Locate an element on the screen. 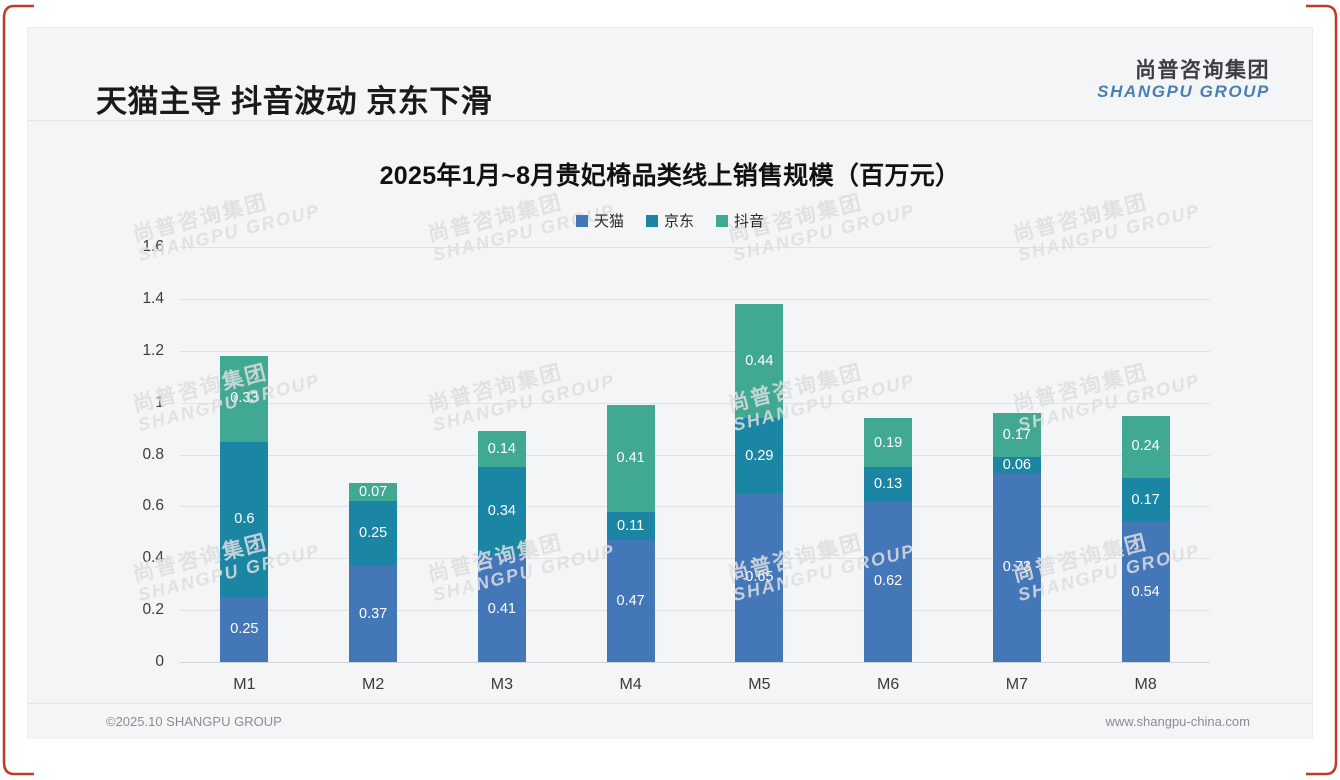  bar-column-M1: 0.25 0.6 0.33 is located at coordinates (244, 454).